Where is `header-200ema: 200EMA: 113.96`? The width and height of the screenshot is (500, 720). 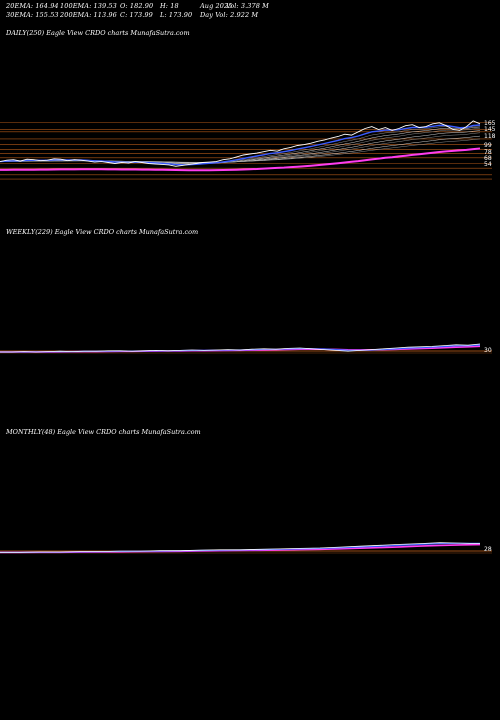
header-200ema: 200EMA: 113.96 is located at coordinates (88, 15).